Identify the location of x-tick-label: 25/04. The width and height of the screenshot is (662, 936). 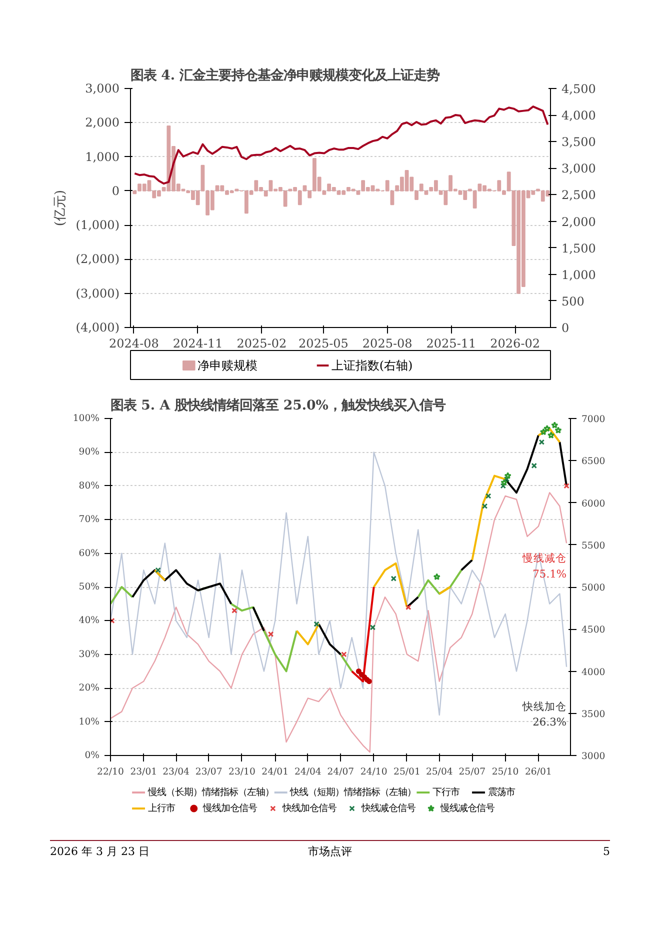
(439, 772).